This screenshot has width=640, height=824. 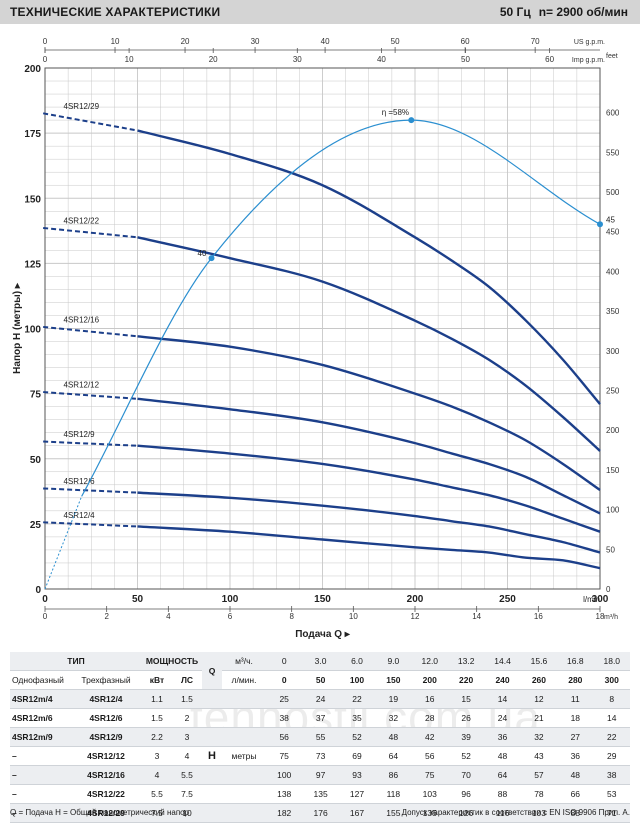 What do you see at coordinates (284, 775) in the screenshot?
I see `head-value: 100` at bounding box center [284, 775].